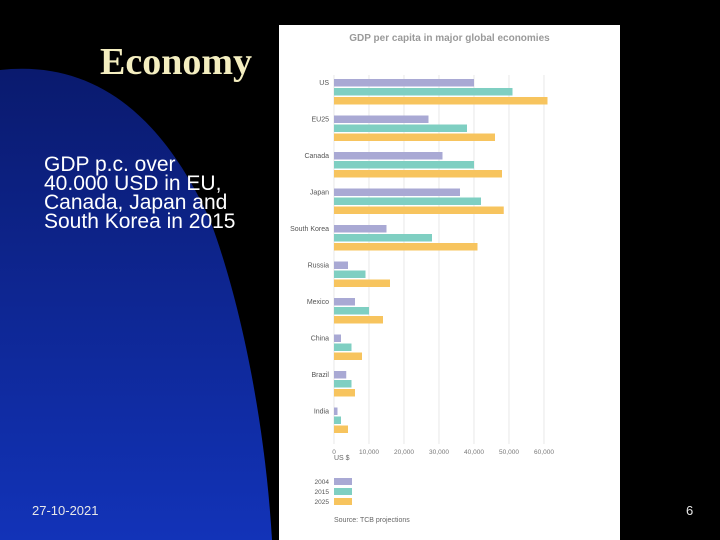  What do you see at coordinates (342, 458) in the screenshot?
I see `x-axis-unit: US $` at bounding box center [342, 458].